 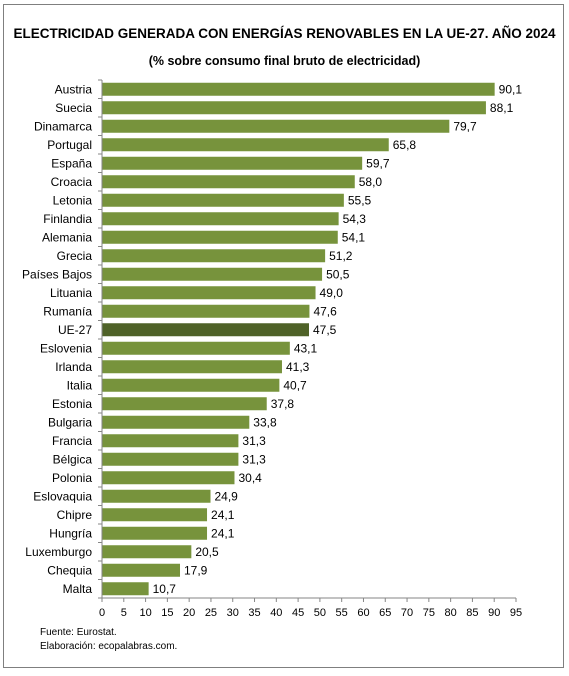 What do you see at coordinates (354, 237) in the screenshot?
I see `data-label: 54,1` at bounding box center [354, 237].